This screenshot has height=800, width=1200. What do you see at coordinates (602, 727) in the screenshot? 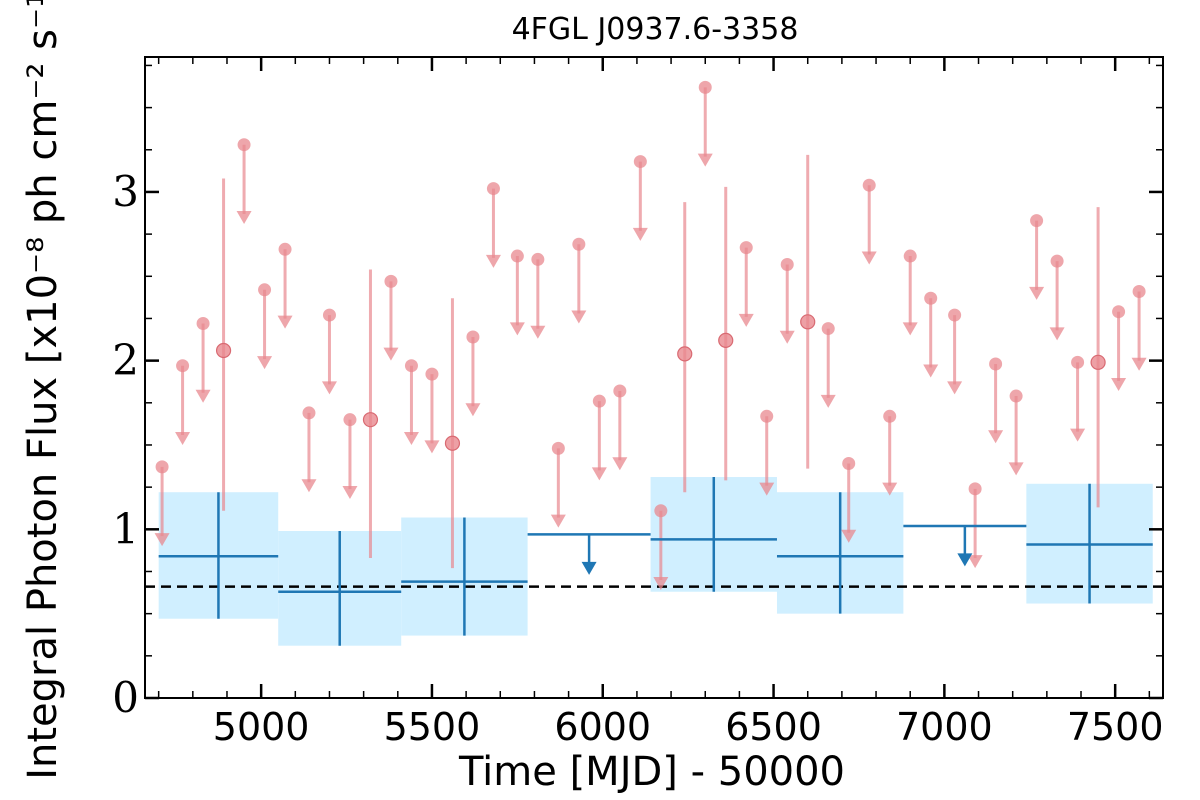
I see `x-tick-label: 6000` at bounding box center [602, 727].